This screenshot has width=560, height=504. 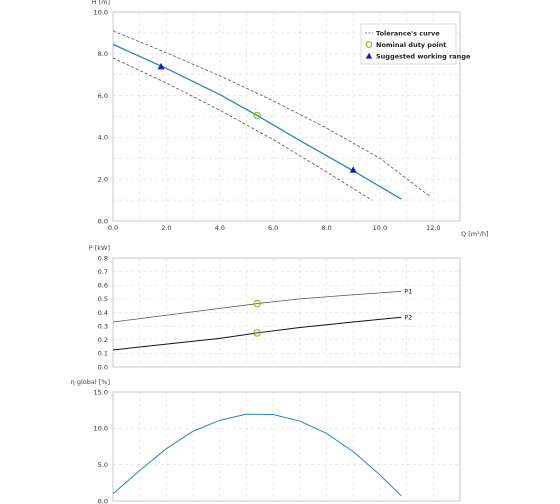 What do you see at coordinates (103, 286) in the screenshot?
I see `chart2-y-tick-label: 0.6` at bounding box center [103, 286].